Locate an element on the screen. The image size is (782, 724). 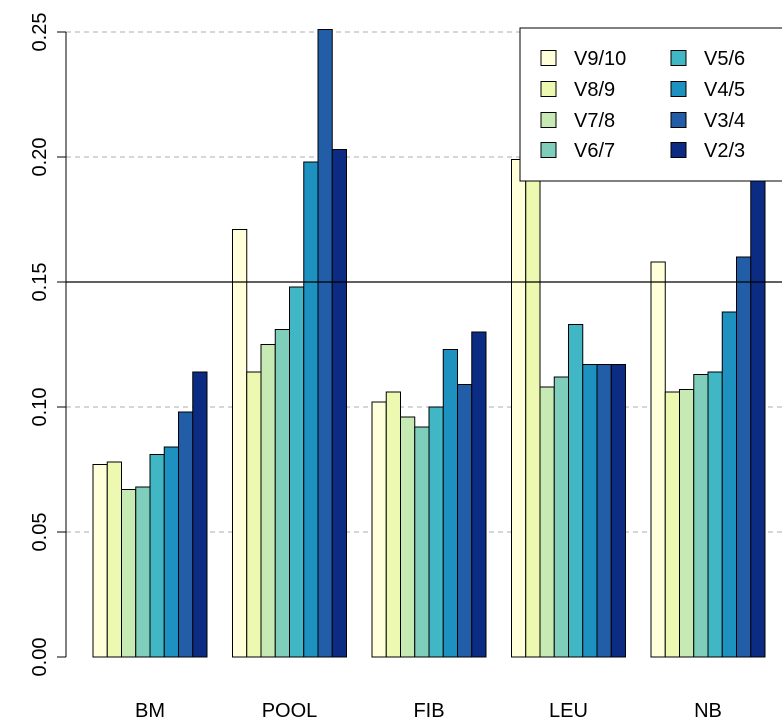
legend-label: V3/4 is located at coordinates (724, 121).